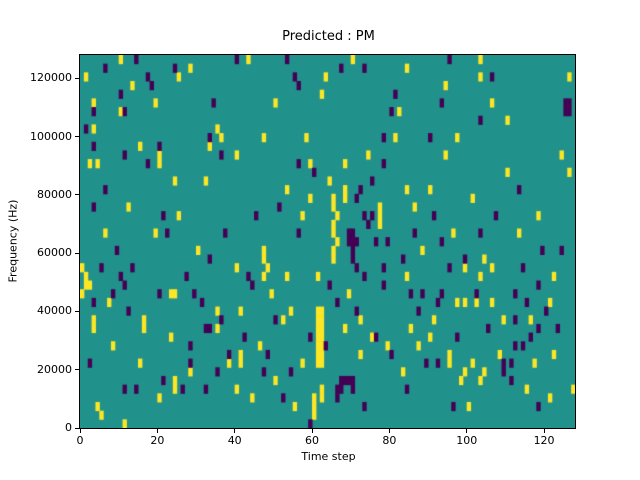 The width and height of the screenshot is (640, 480). What do you see at coordinates (54, 194) in the screenshot?
I see `y-tick-label: 80000` at bounding box center [54, 194].